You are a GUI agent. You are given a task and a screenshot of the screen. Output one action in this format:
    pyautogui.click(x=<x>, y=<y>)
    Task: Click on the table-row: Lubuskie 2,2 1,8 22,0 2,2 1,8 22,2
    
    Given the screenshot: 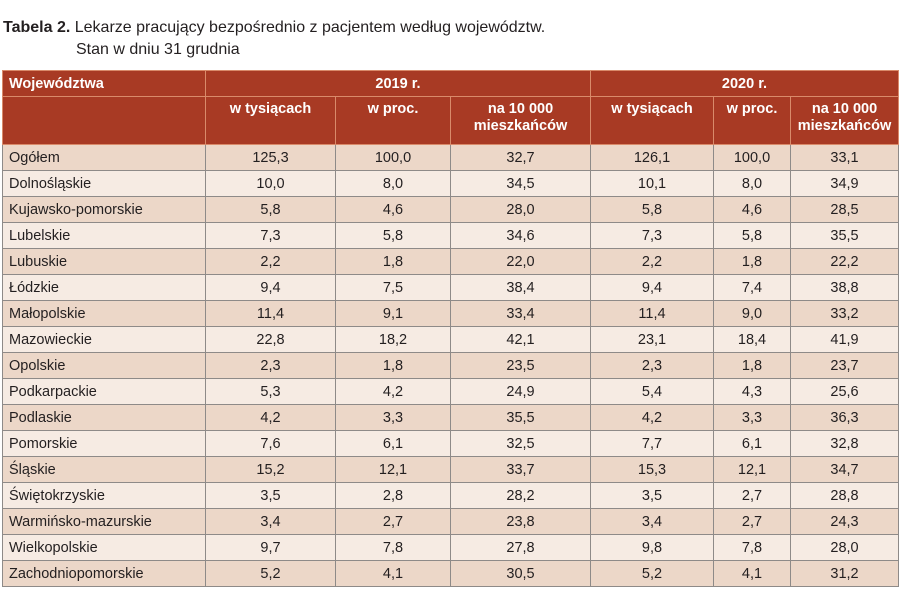 What is the action you would take?
    pyautogui.click(x=450, y=261)
    